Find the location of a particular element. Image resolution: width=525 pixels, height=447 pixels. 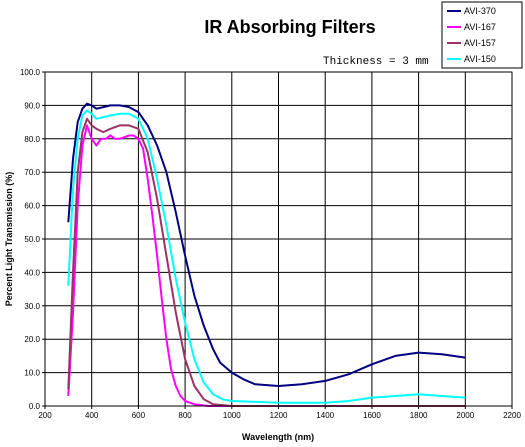

y-tick-label: 70.0 is located at coordinates (32, 172).